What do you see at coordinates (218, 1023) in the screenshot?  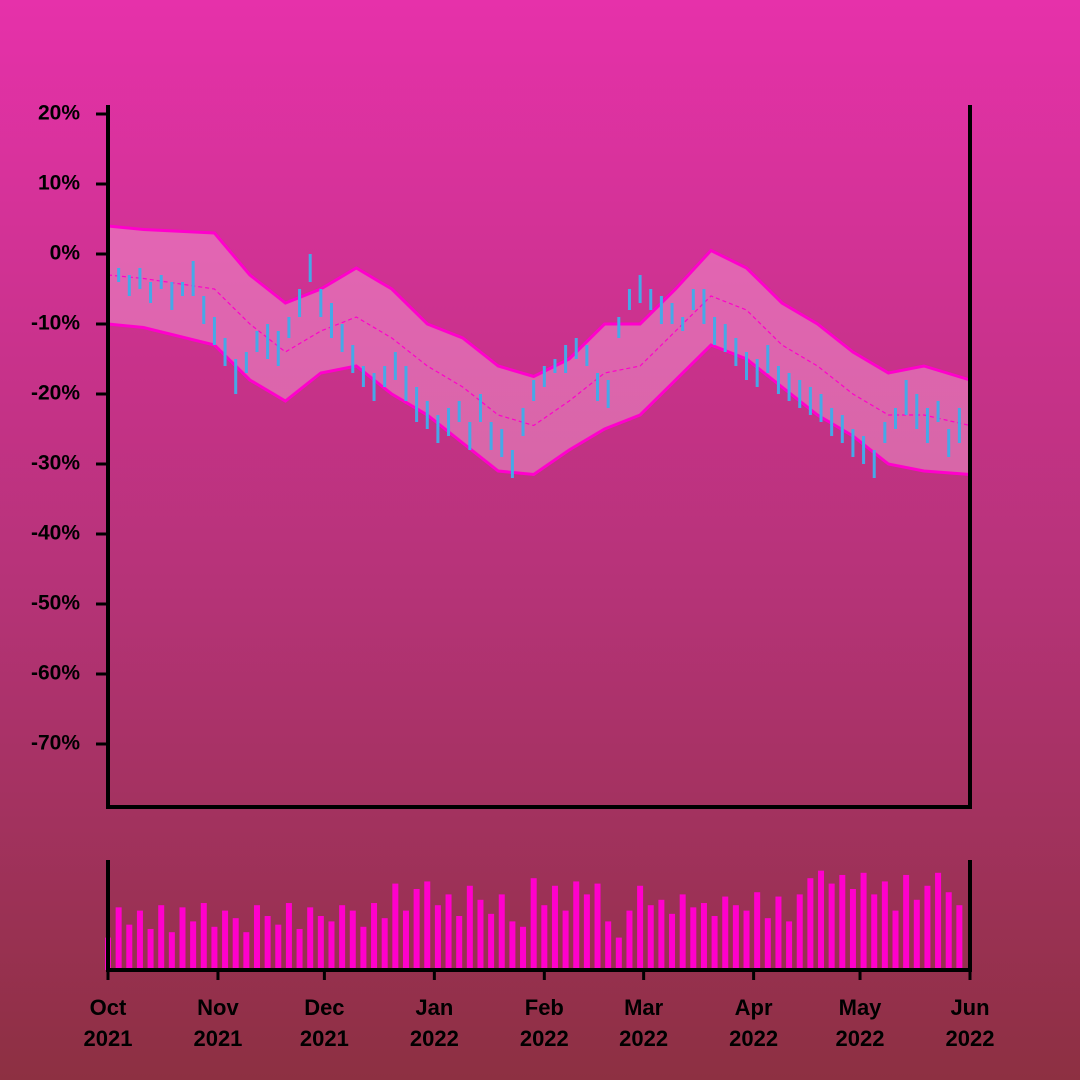 I see `x-tick-label: Nov 2021` at bounding box center [218, 1023].